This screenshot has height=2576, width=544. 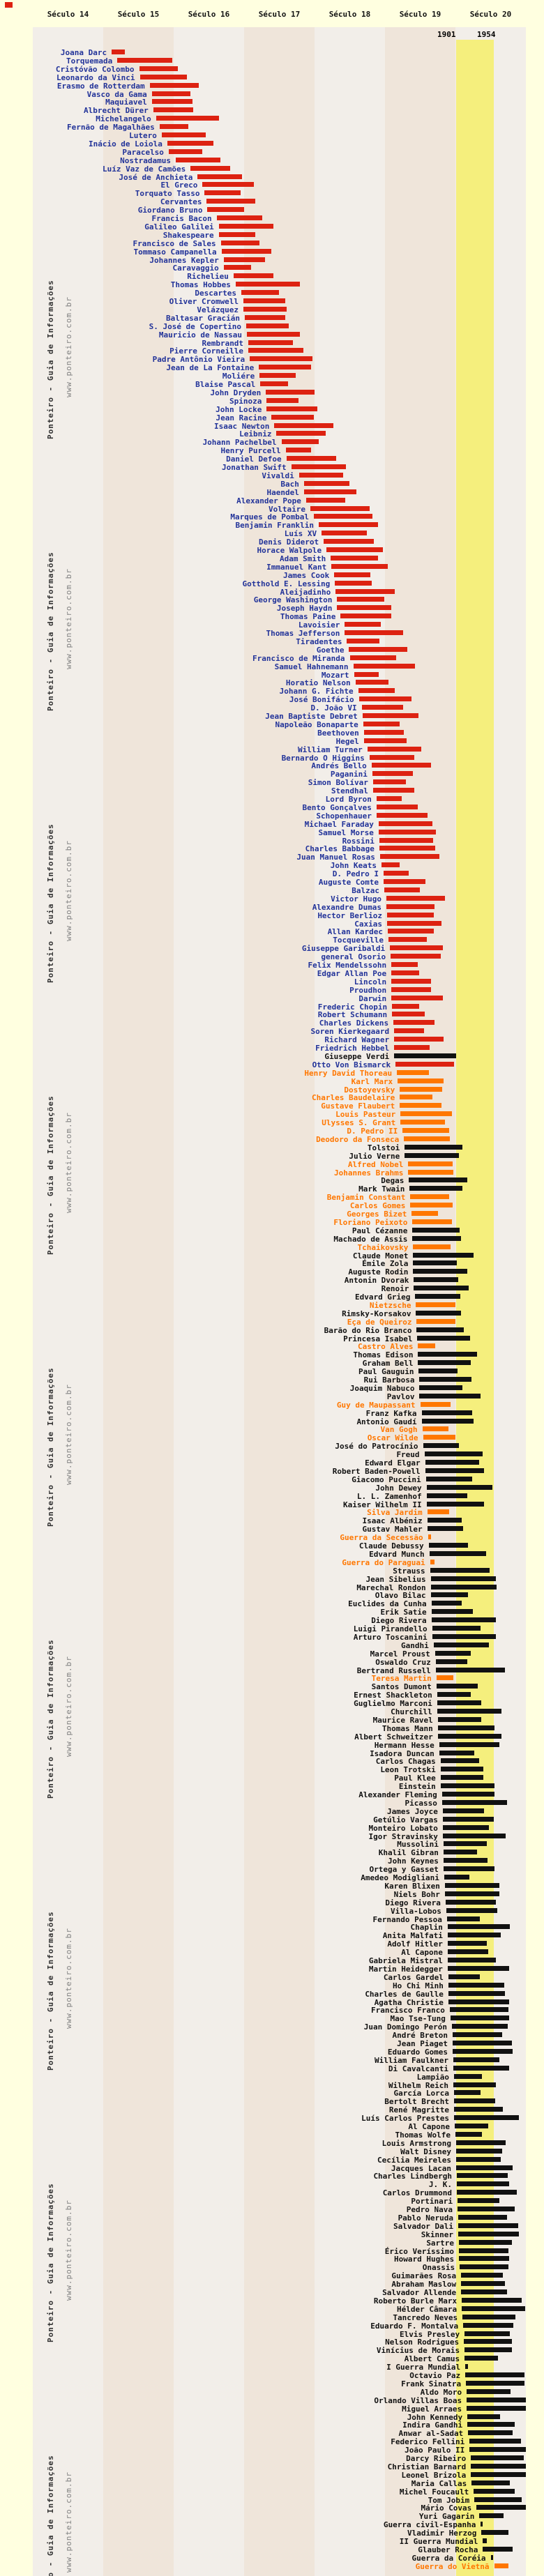 What do you see at coordinates (383, 1247) in the screenshot?
I see `row-label: Tchaikovsky` at bounding box center [383, 1247].